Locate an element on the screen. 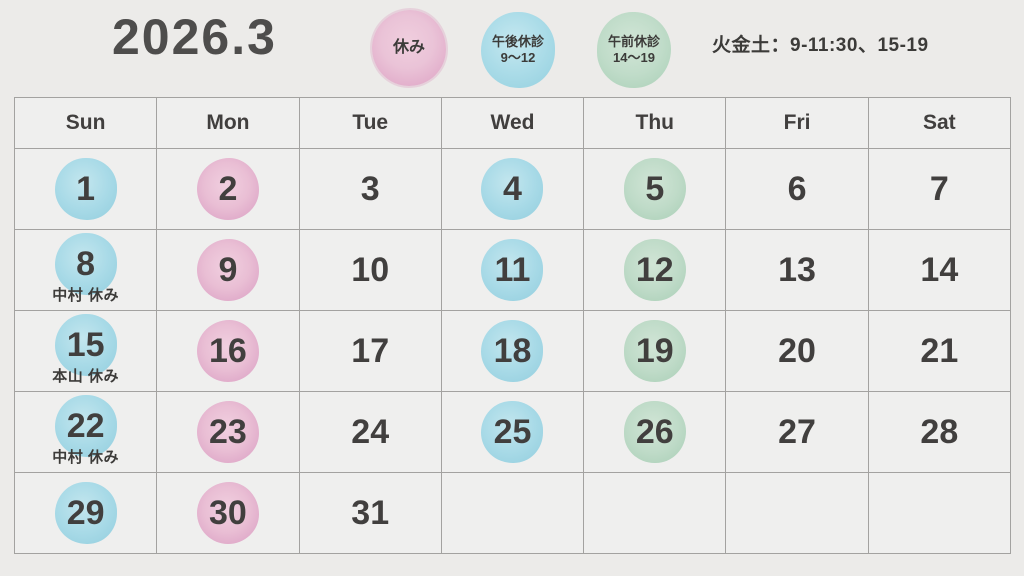 Image resolution: width=1024 pixels, height=576 pixels. day-mark-blue: 22 is located at coordinates (85, 426).